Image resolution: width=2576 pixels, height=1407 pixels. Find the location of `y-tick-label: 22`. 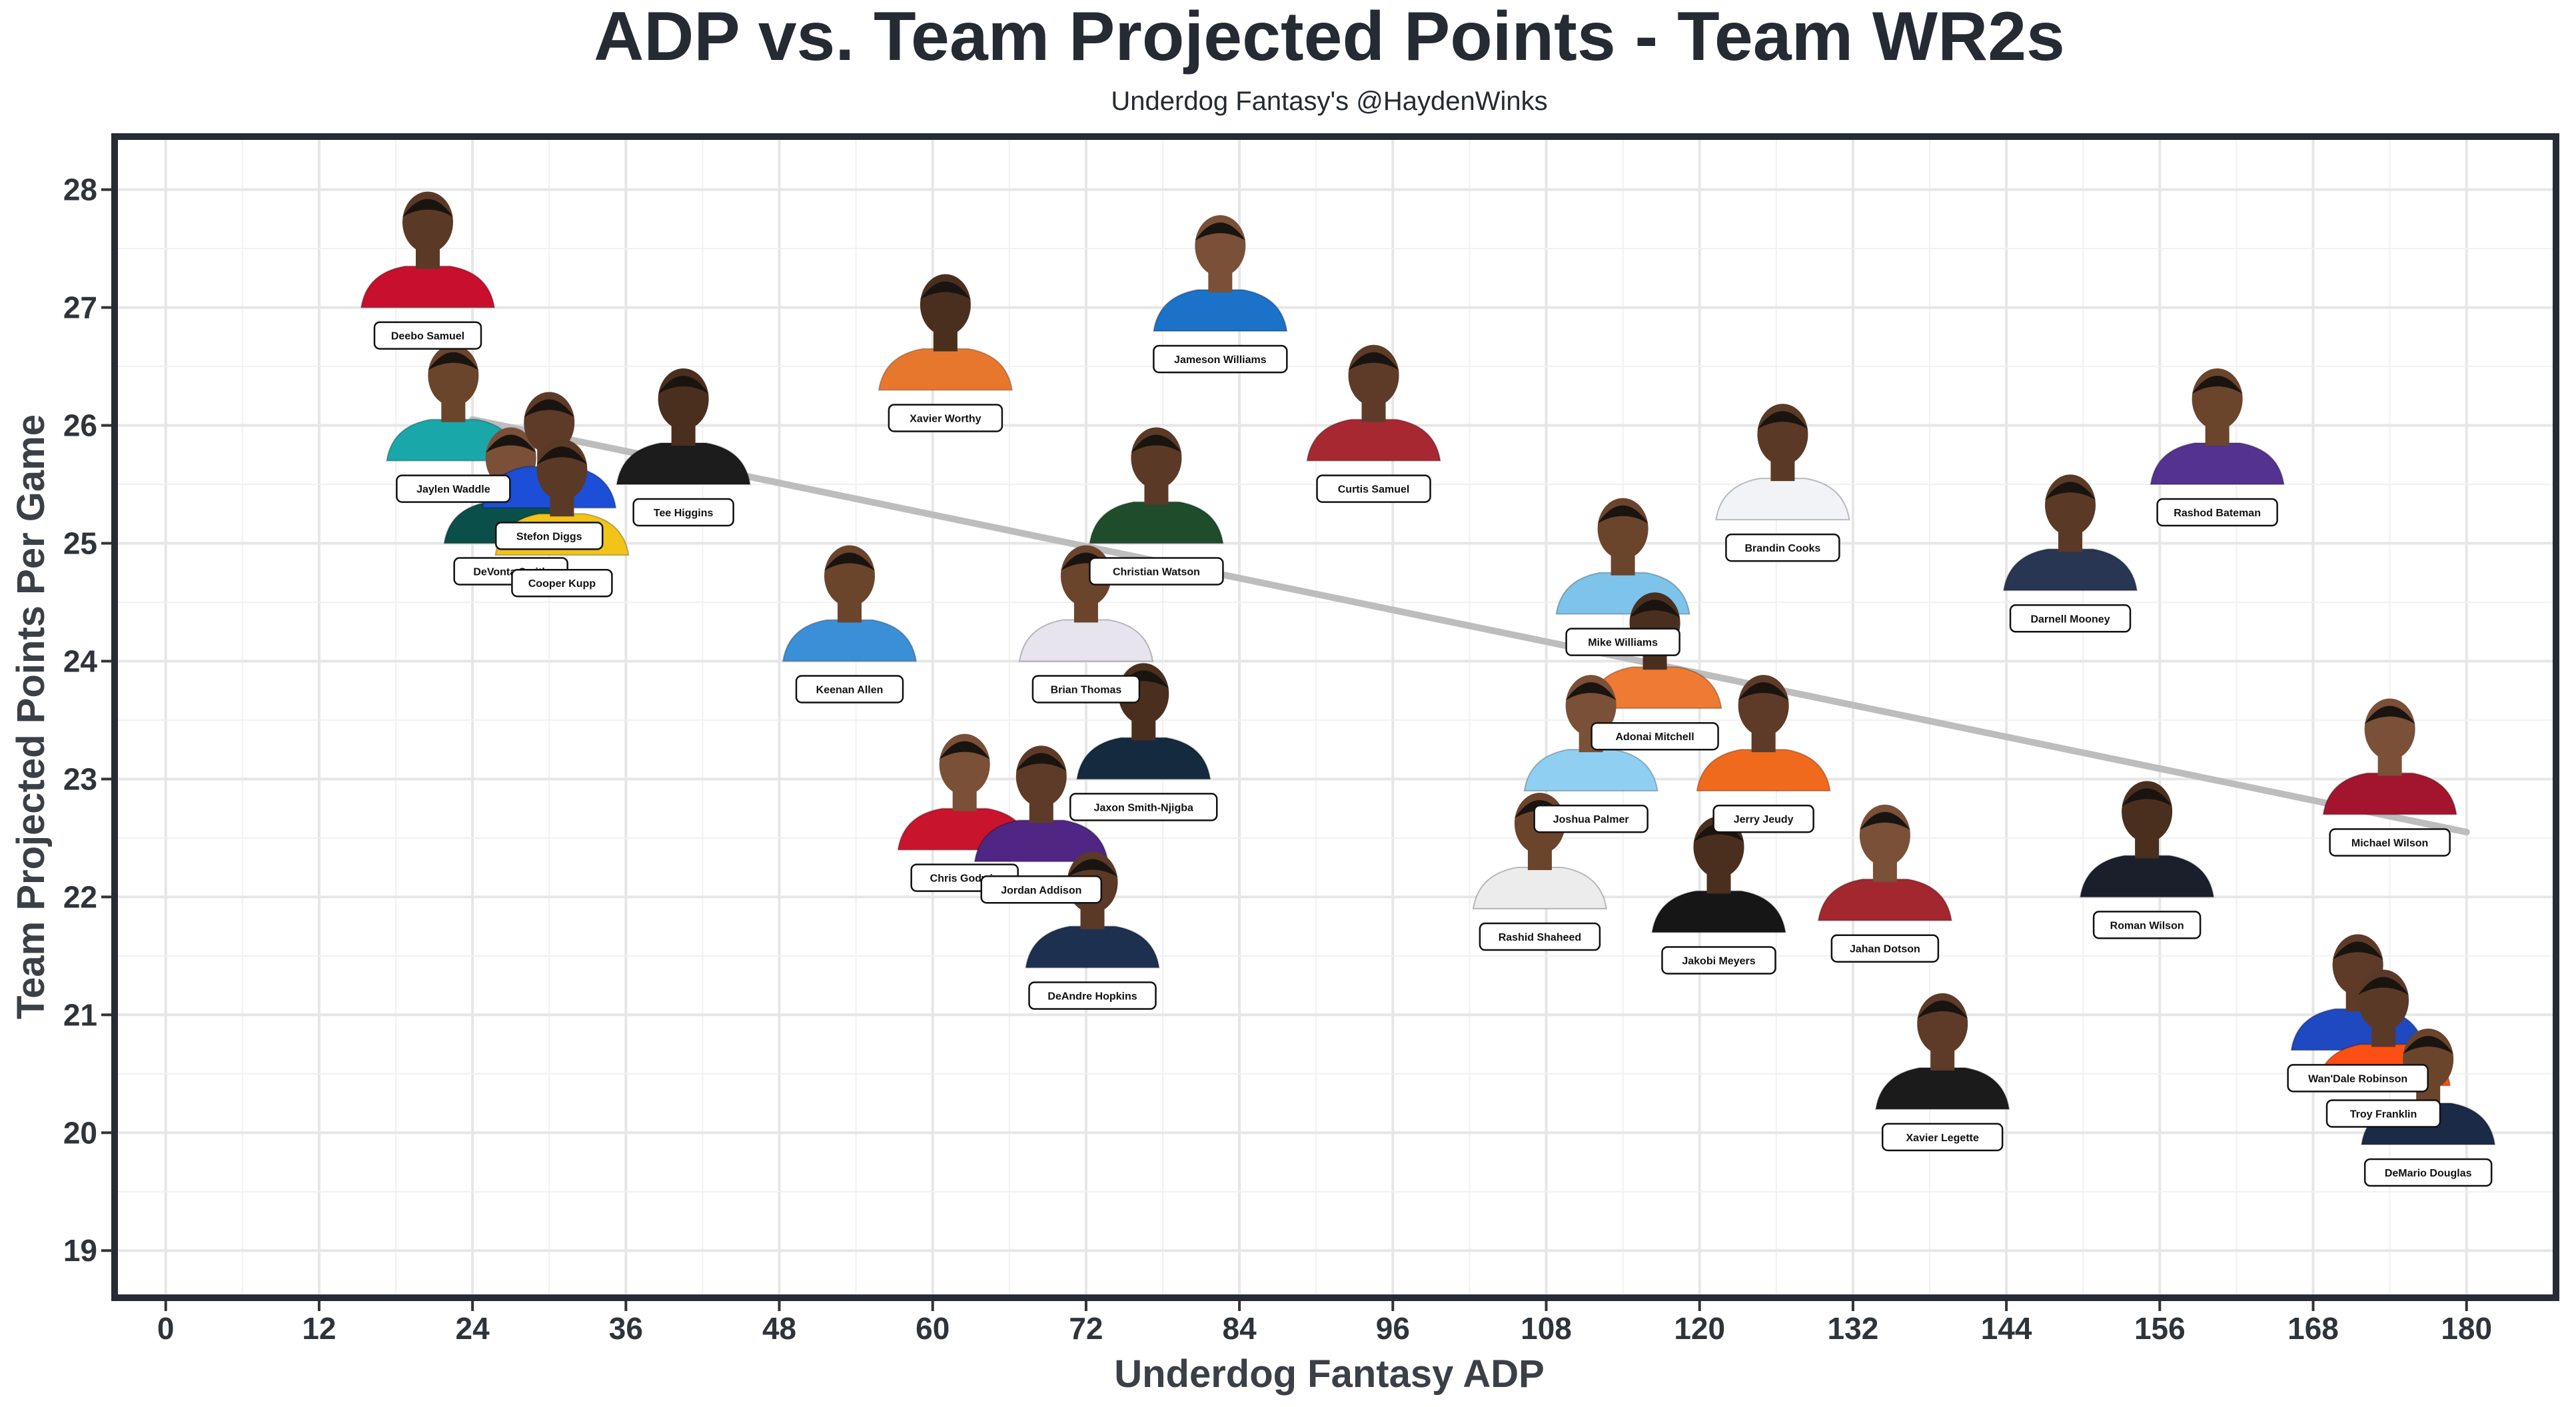

y-tick-label: 22 is located at coordinates (80, 896).